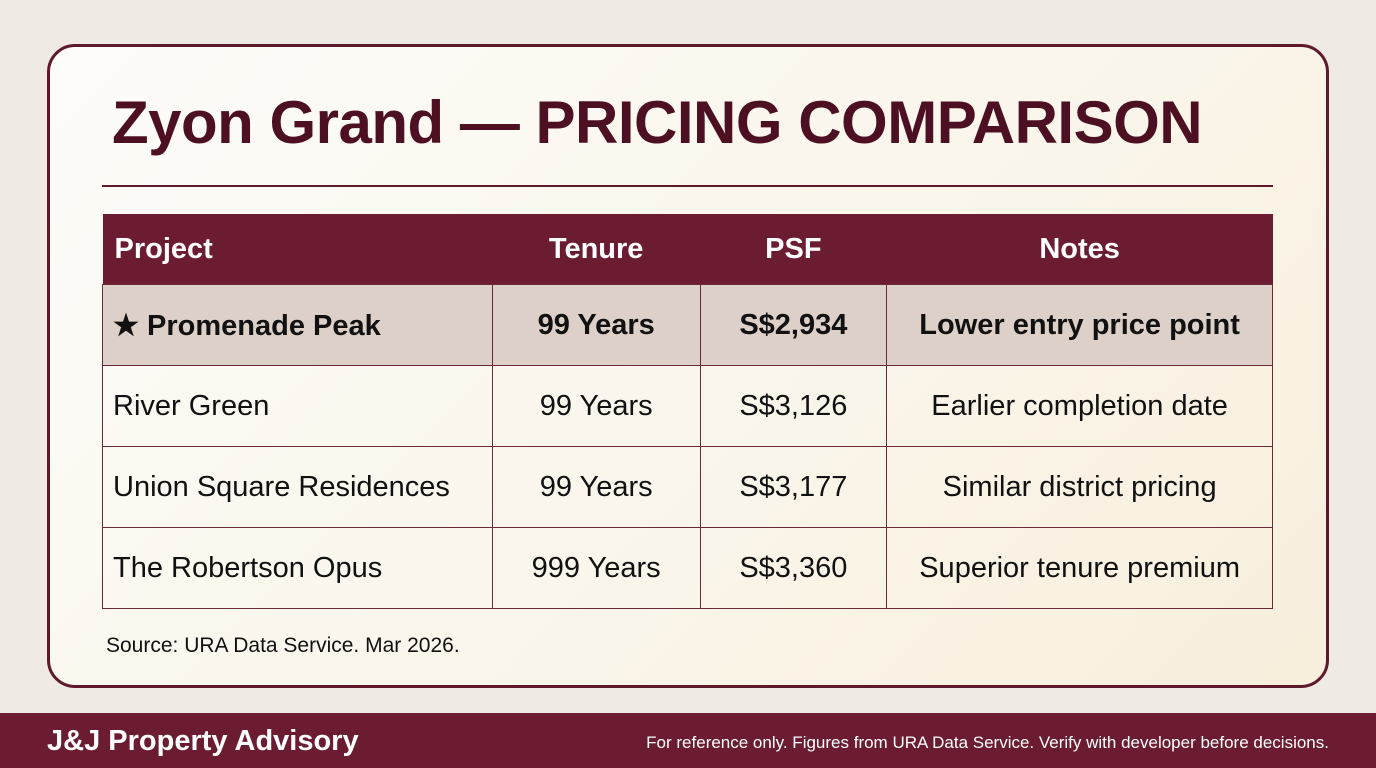 This screenshot has height=768, width=1376. What do you see at coordinates (297, 406) in the screenshot?
I see `cell-project: River Green` at bounding box center [297, 406].